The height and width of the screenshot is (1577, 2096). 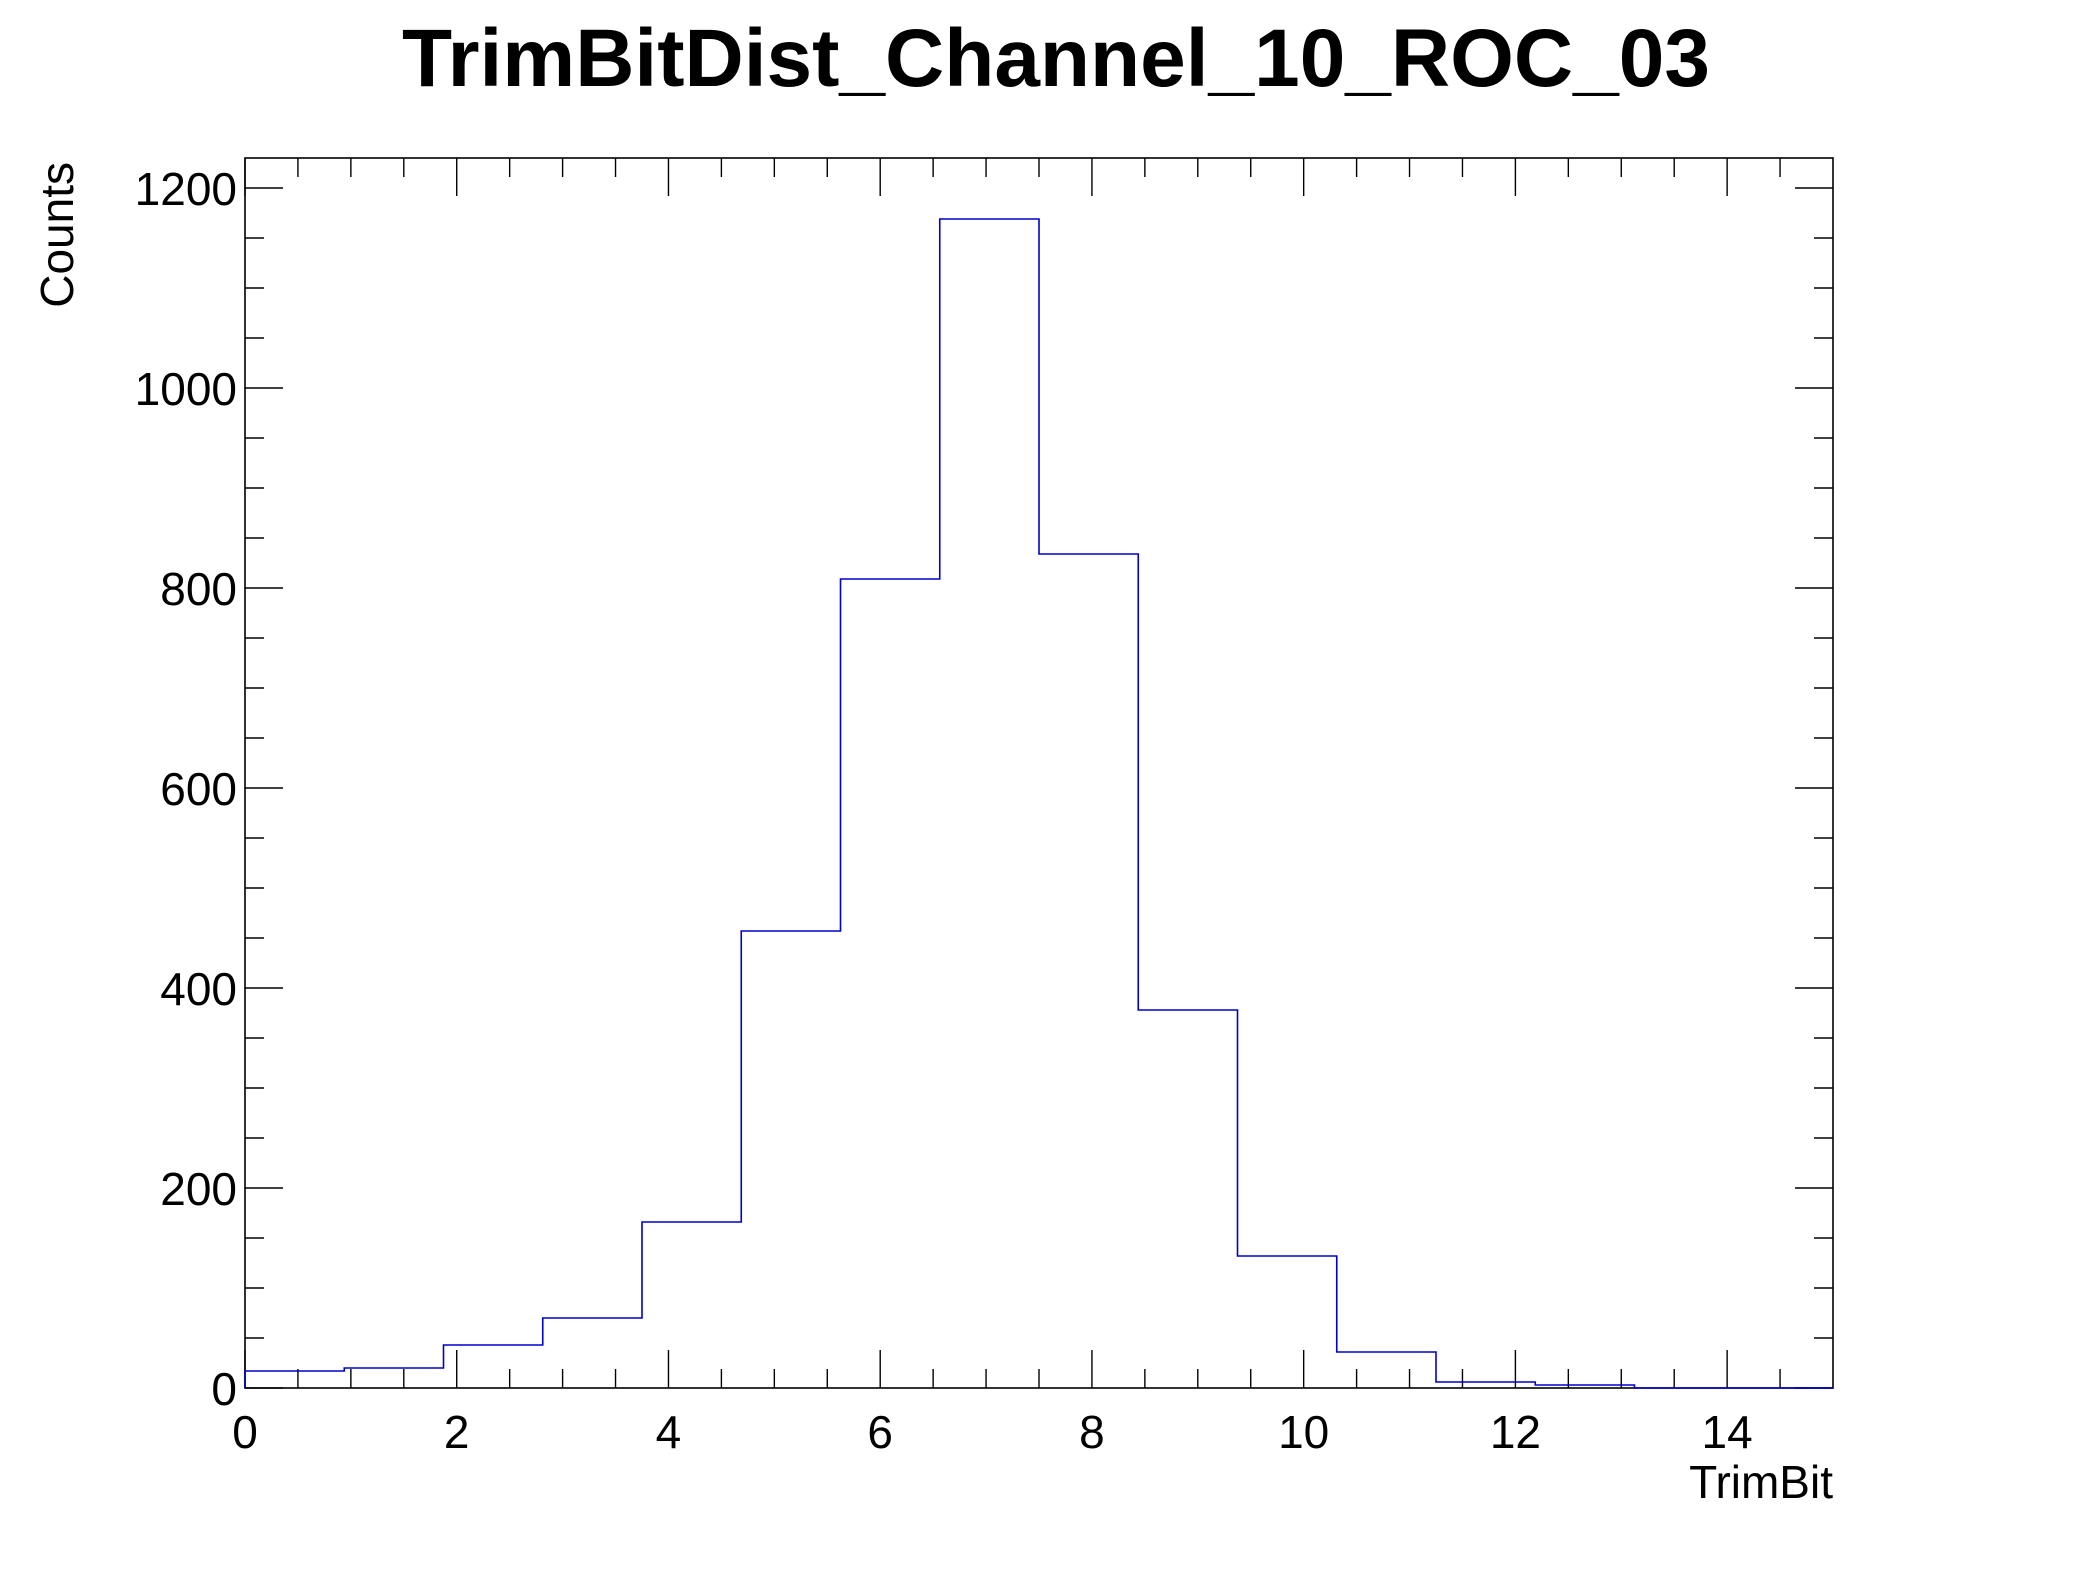 I want to click on title-box, so click(x=1056, y=58).